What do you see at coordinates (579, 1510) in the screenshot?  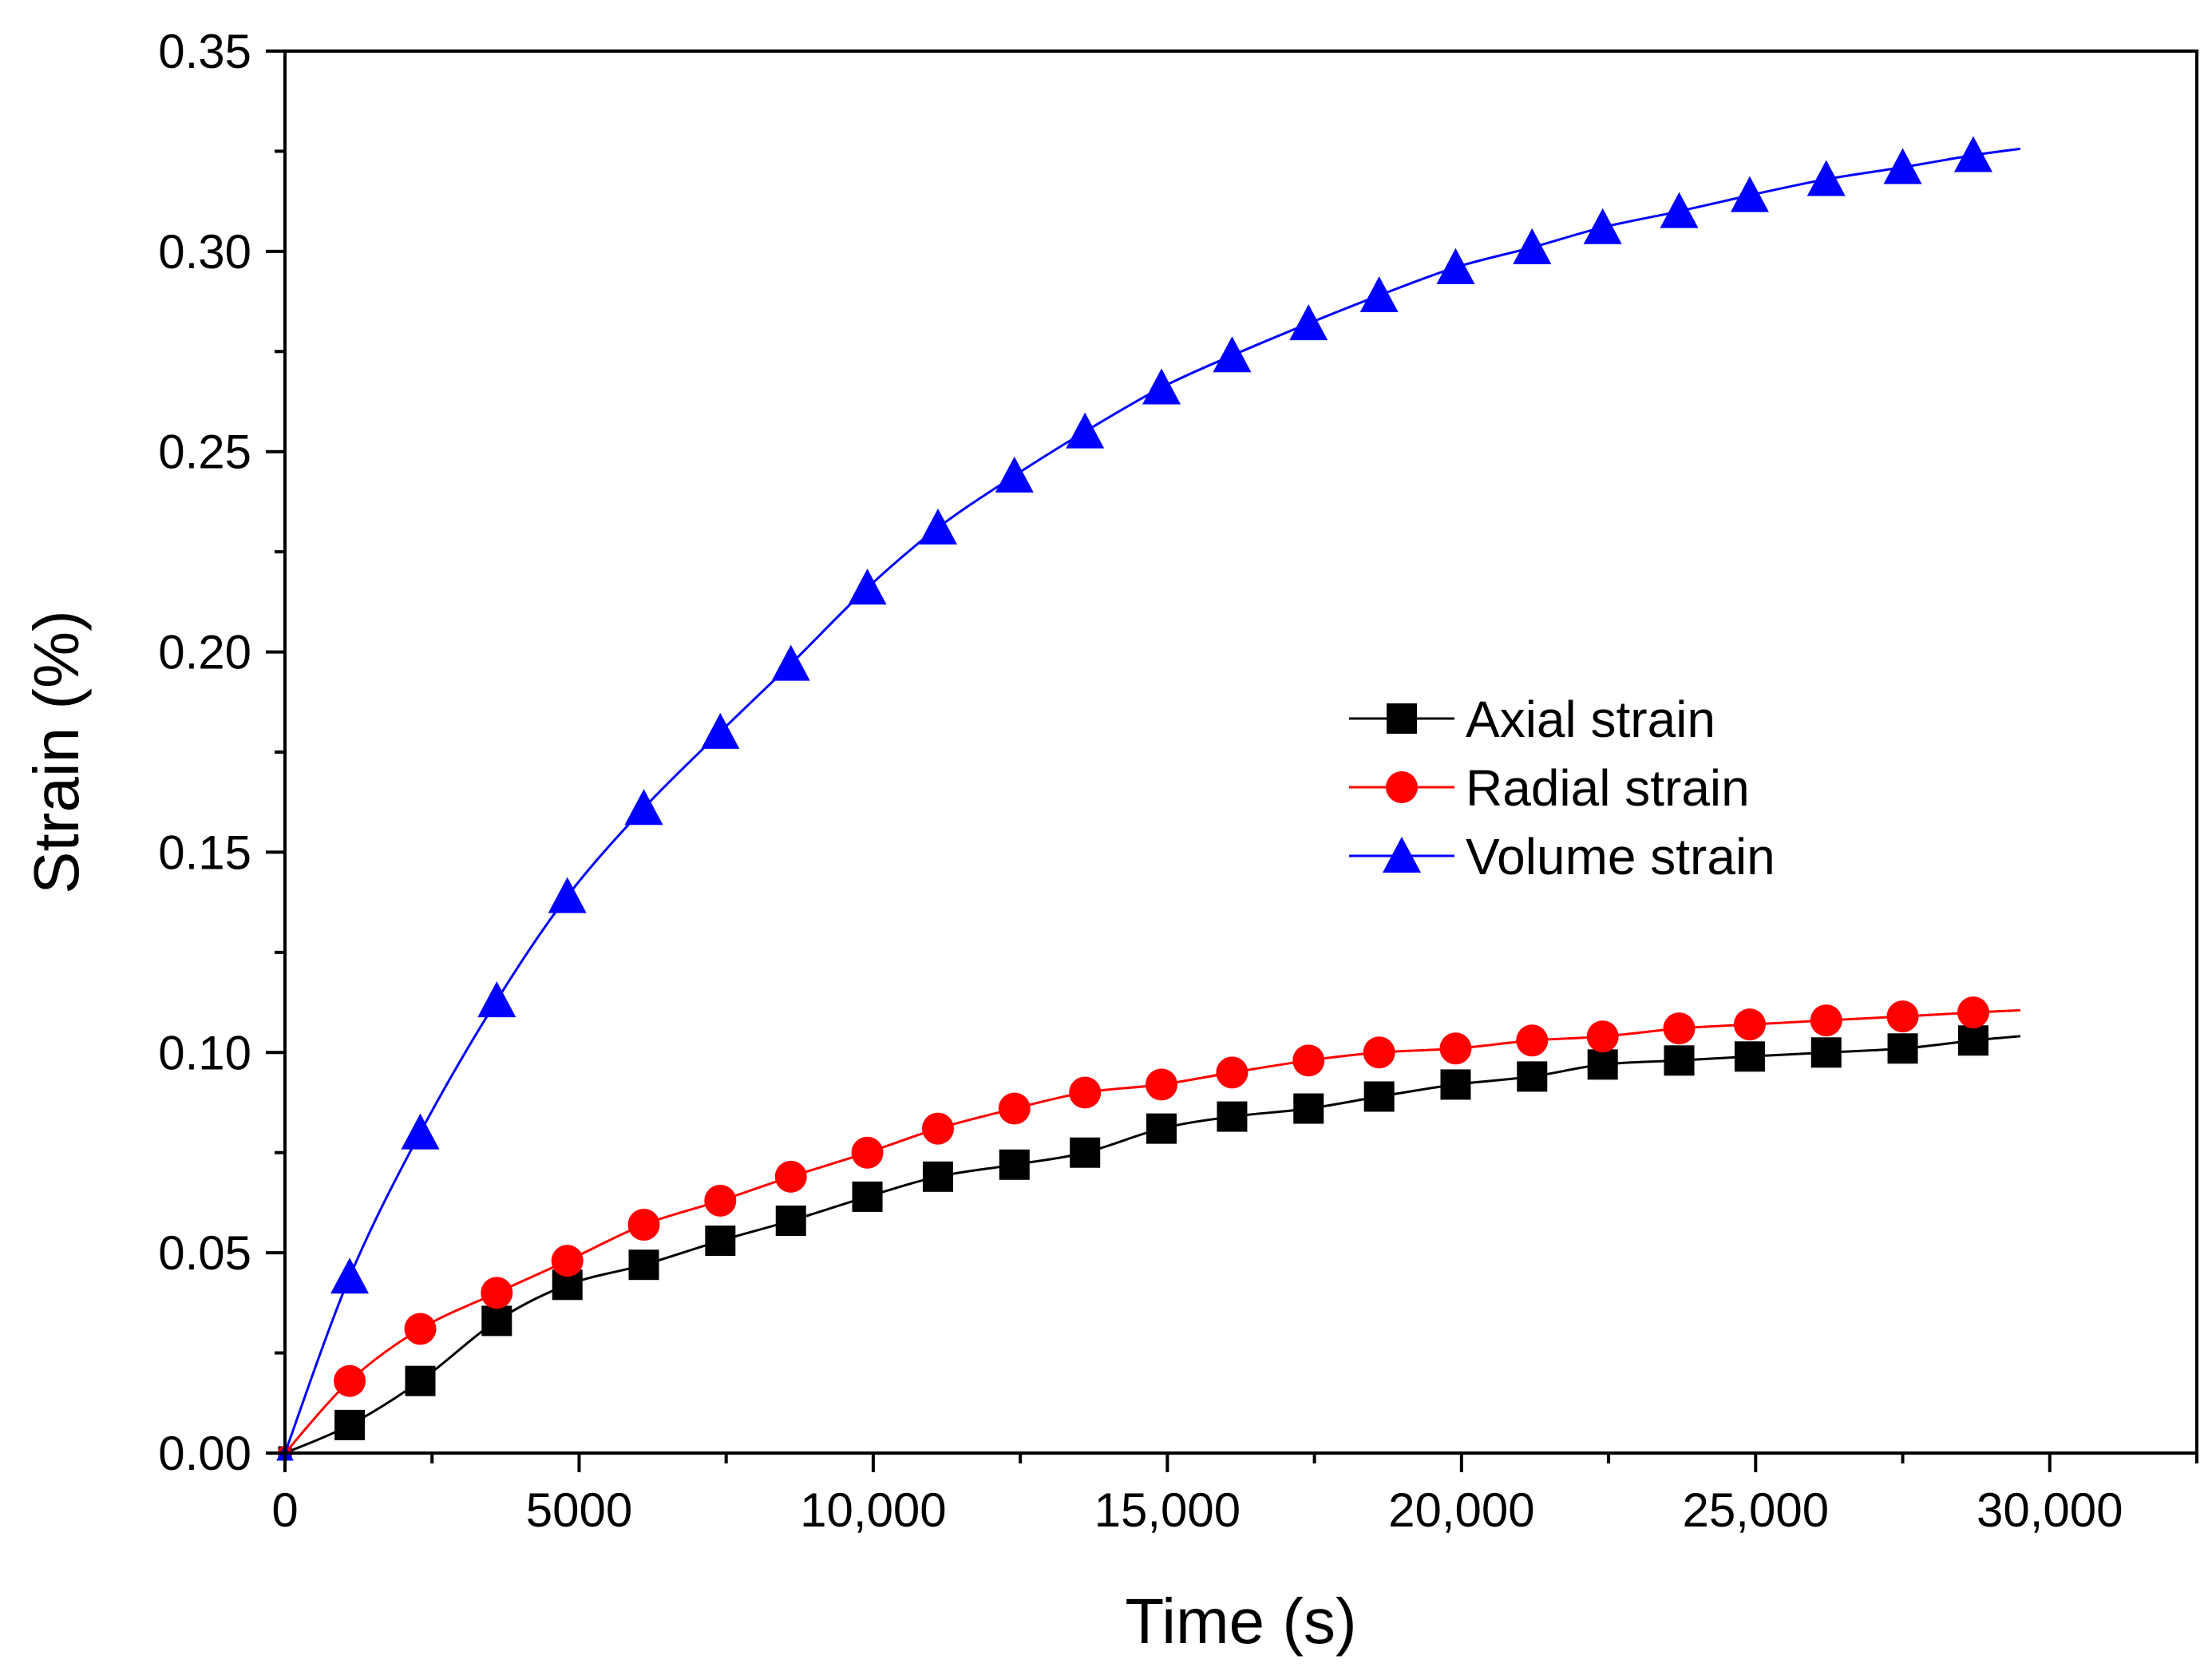 I see `x-tick-label: 5000` at bounding box center [579, 1510].